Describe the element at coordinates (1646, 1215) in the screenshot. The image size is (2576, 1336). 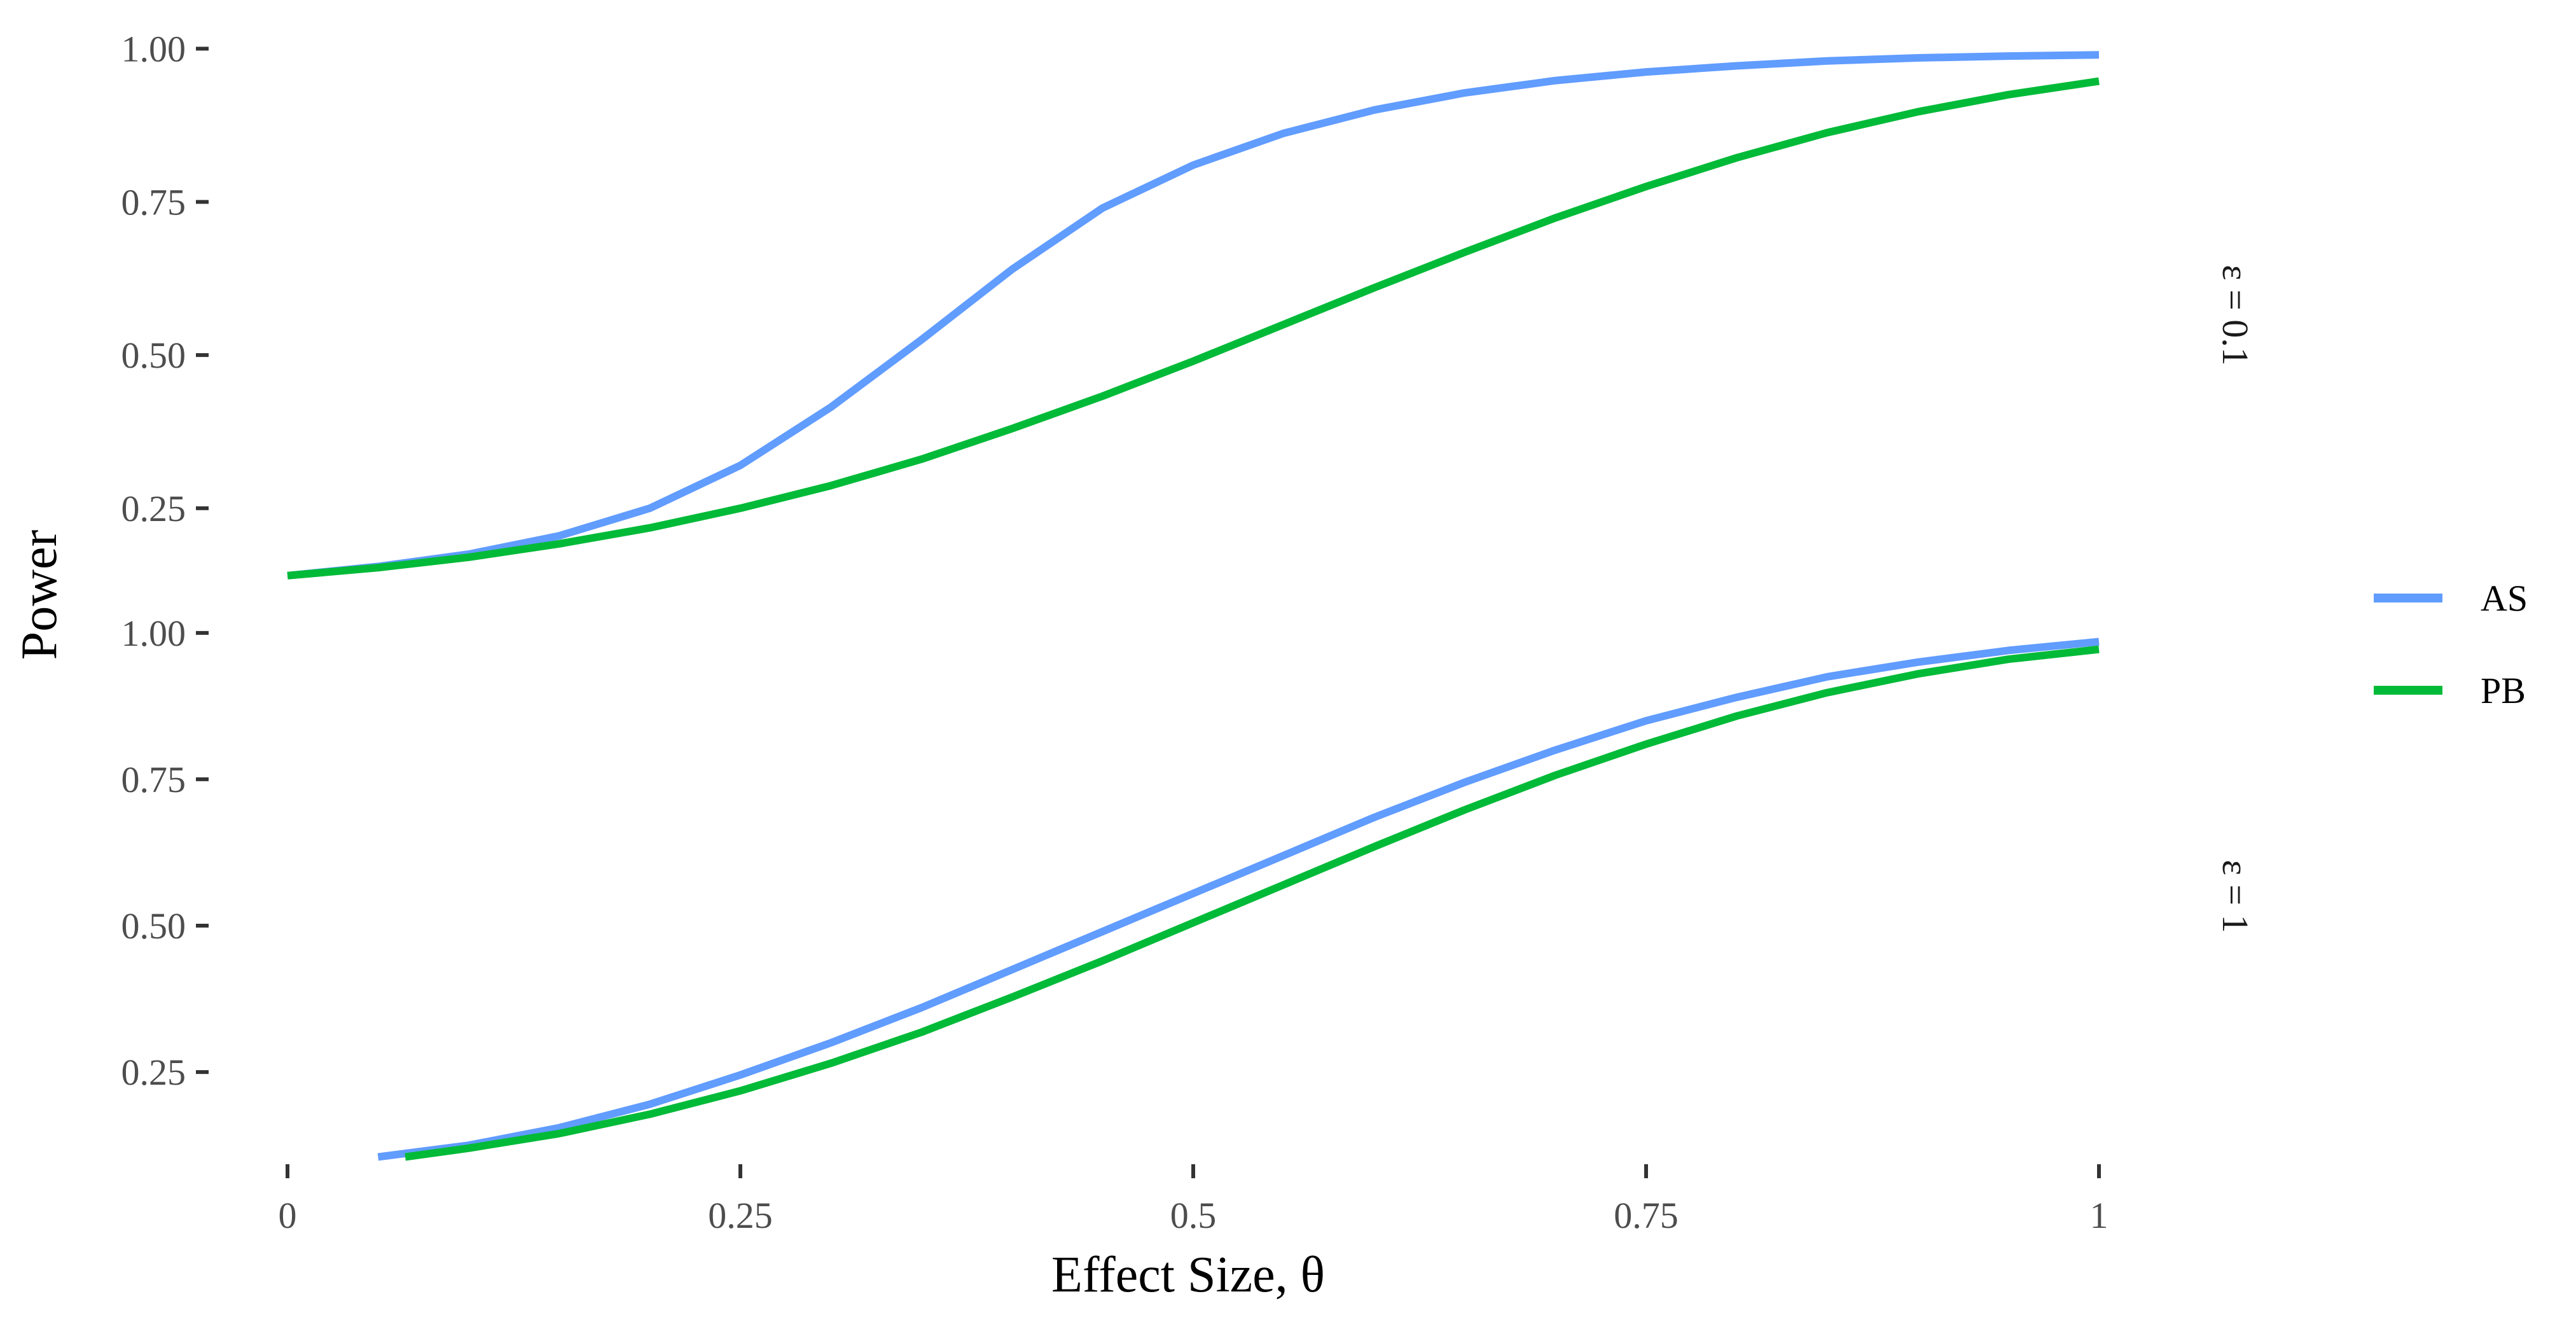
I see `x-tick-label: 0.75` at that location.